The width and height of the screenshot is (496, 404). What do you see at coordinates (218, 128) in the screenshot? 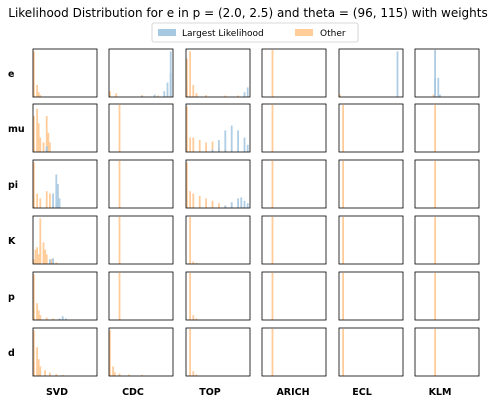
I see `panel-mu-top` at bounding box center [218, 128].